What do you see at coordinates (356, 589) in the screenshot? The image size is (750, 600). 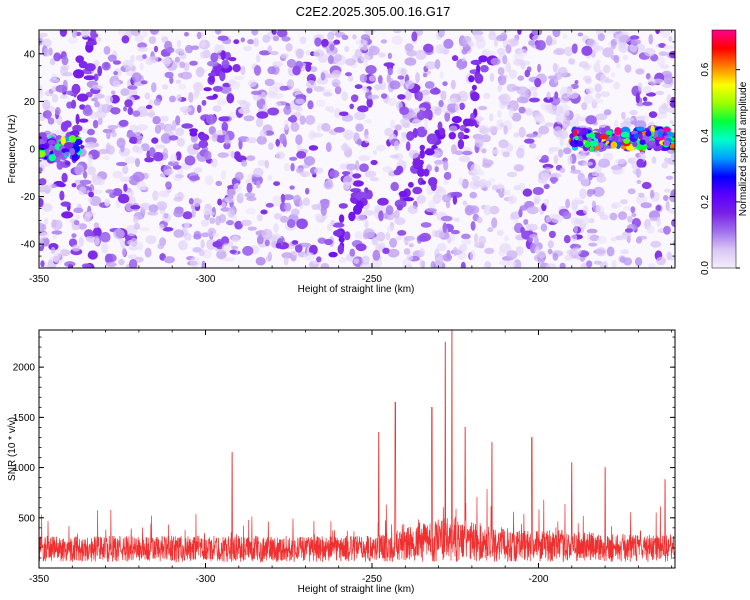 I see `snr-x-axis-label: Height of straight line (km)` at bounding box center [356, 589].